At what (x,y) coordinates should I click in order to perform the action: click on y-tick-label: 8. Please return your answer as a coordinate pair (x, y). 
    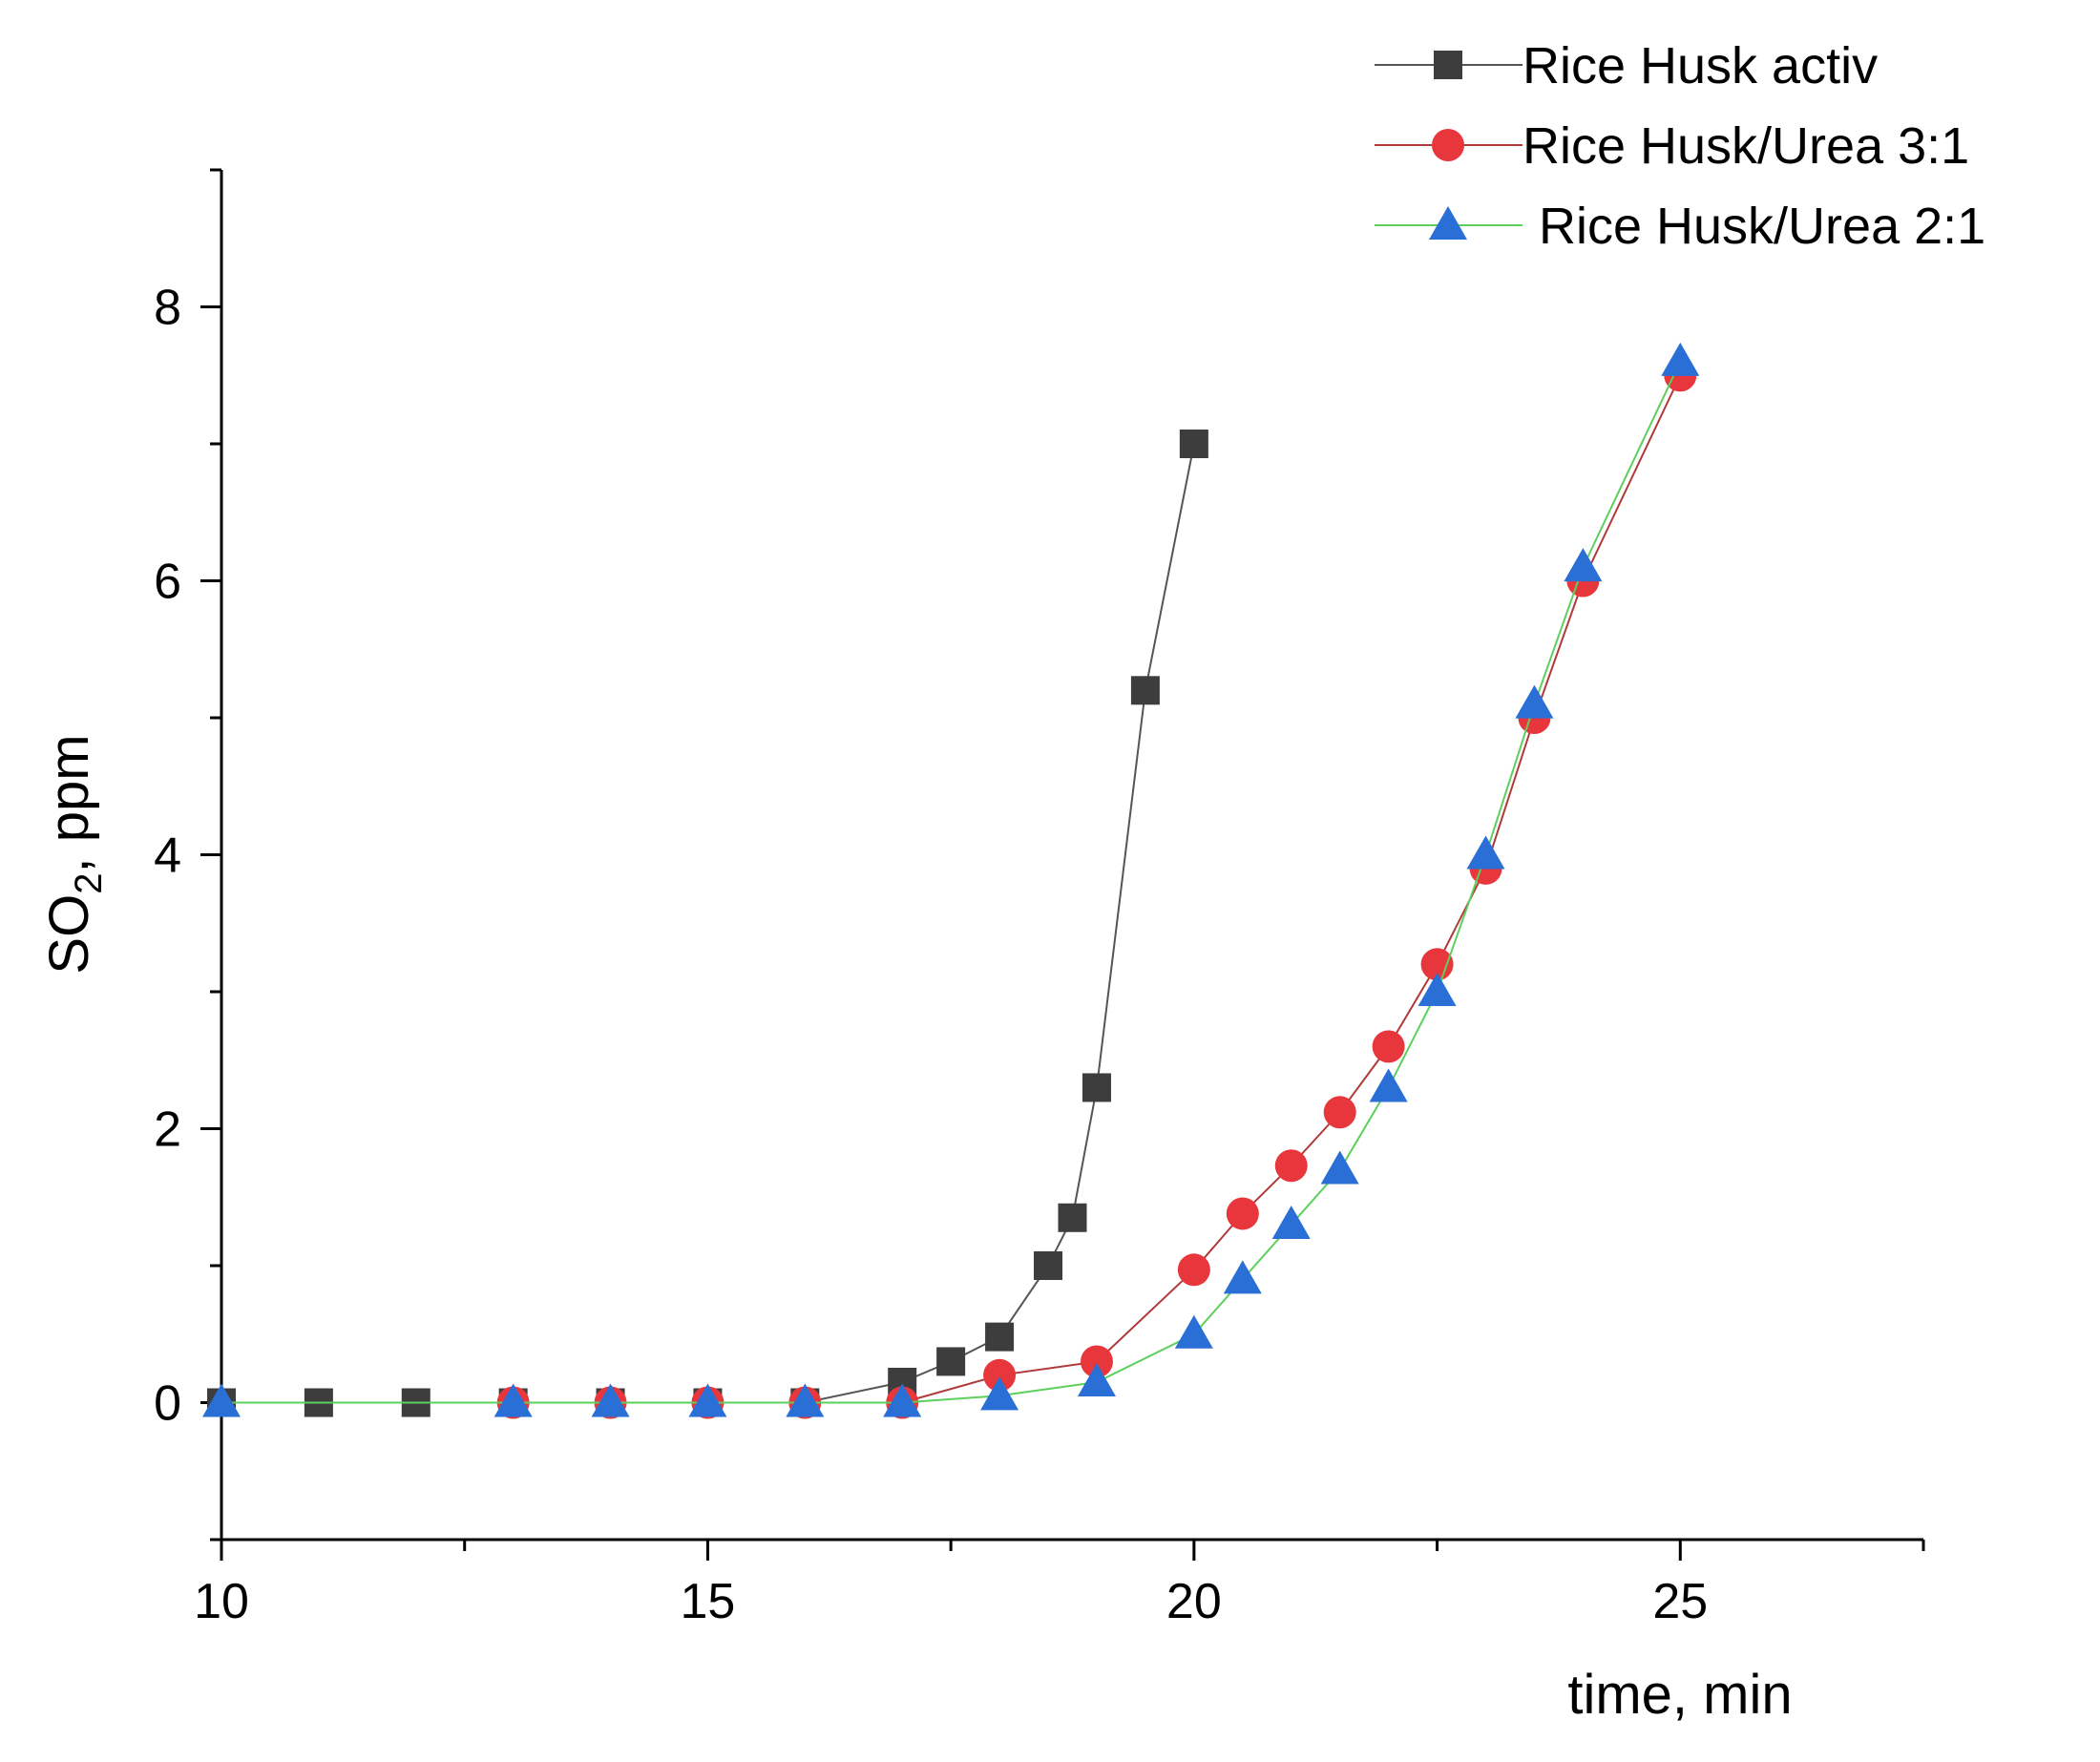
    Looking at the image, I should click on (167, 309).